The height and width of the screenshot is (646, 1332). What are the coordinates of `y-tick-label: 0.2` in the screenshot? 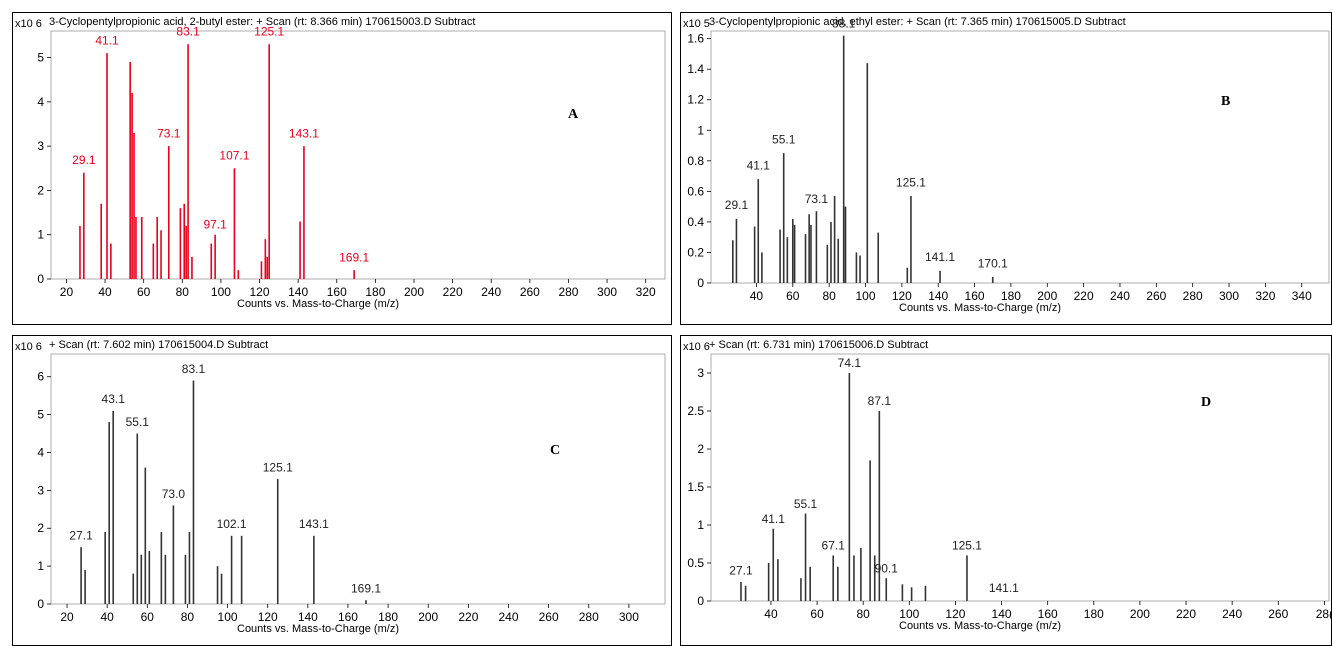 It's located at (695, 252).